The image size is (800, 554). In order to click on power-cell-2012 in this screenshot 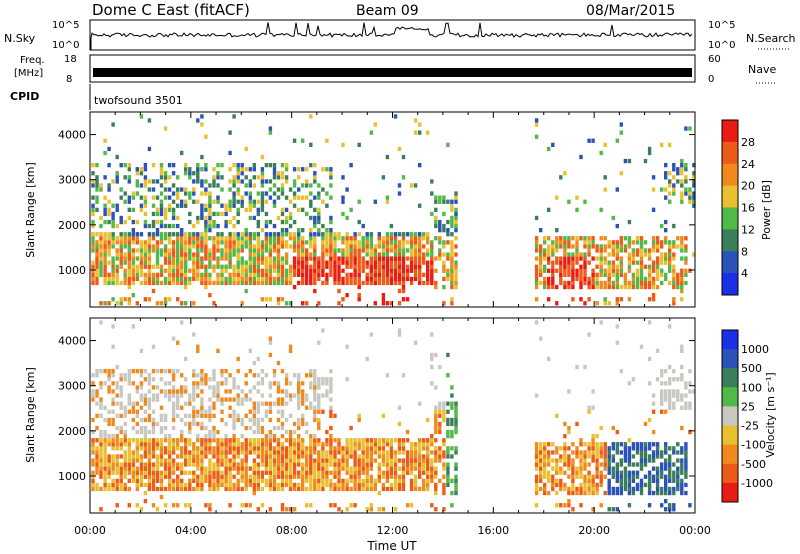, I will do `click(674, 242)`.